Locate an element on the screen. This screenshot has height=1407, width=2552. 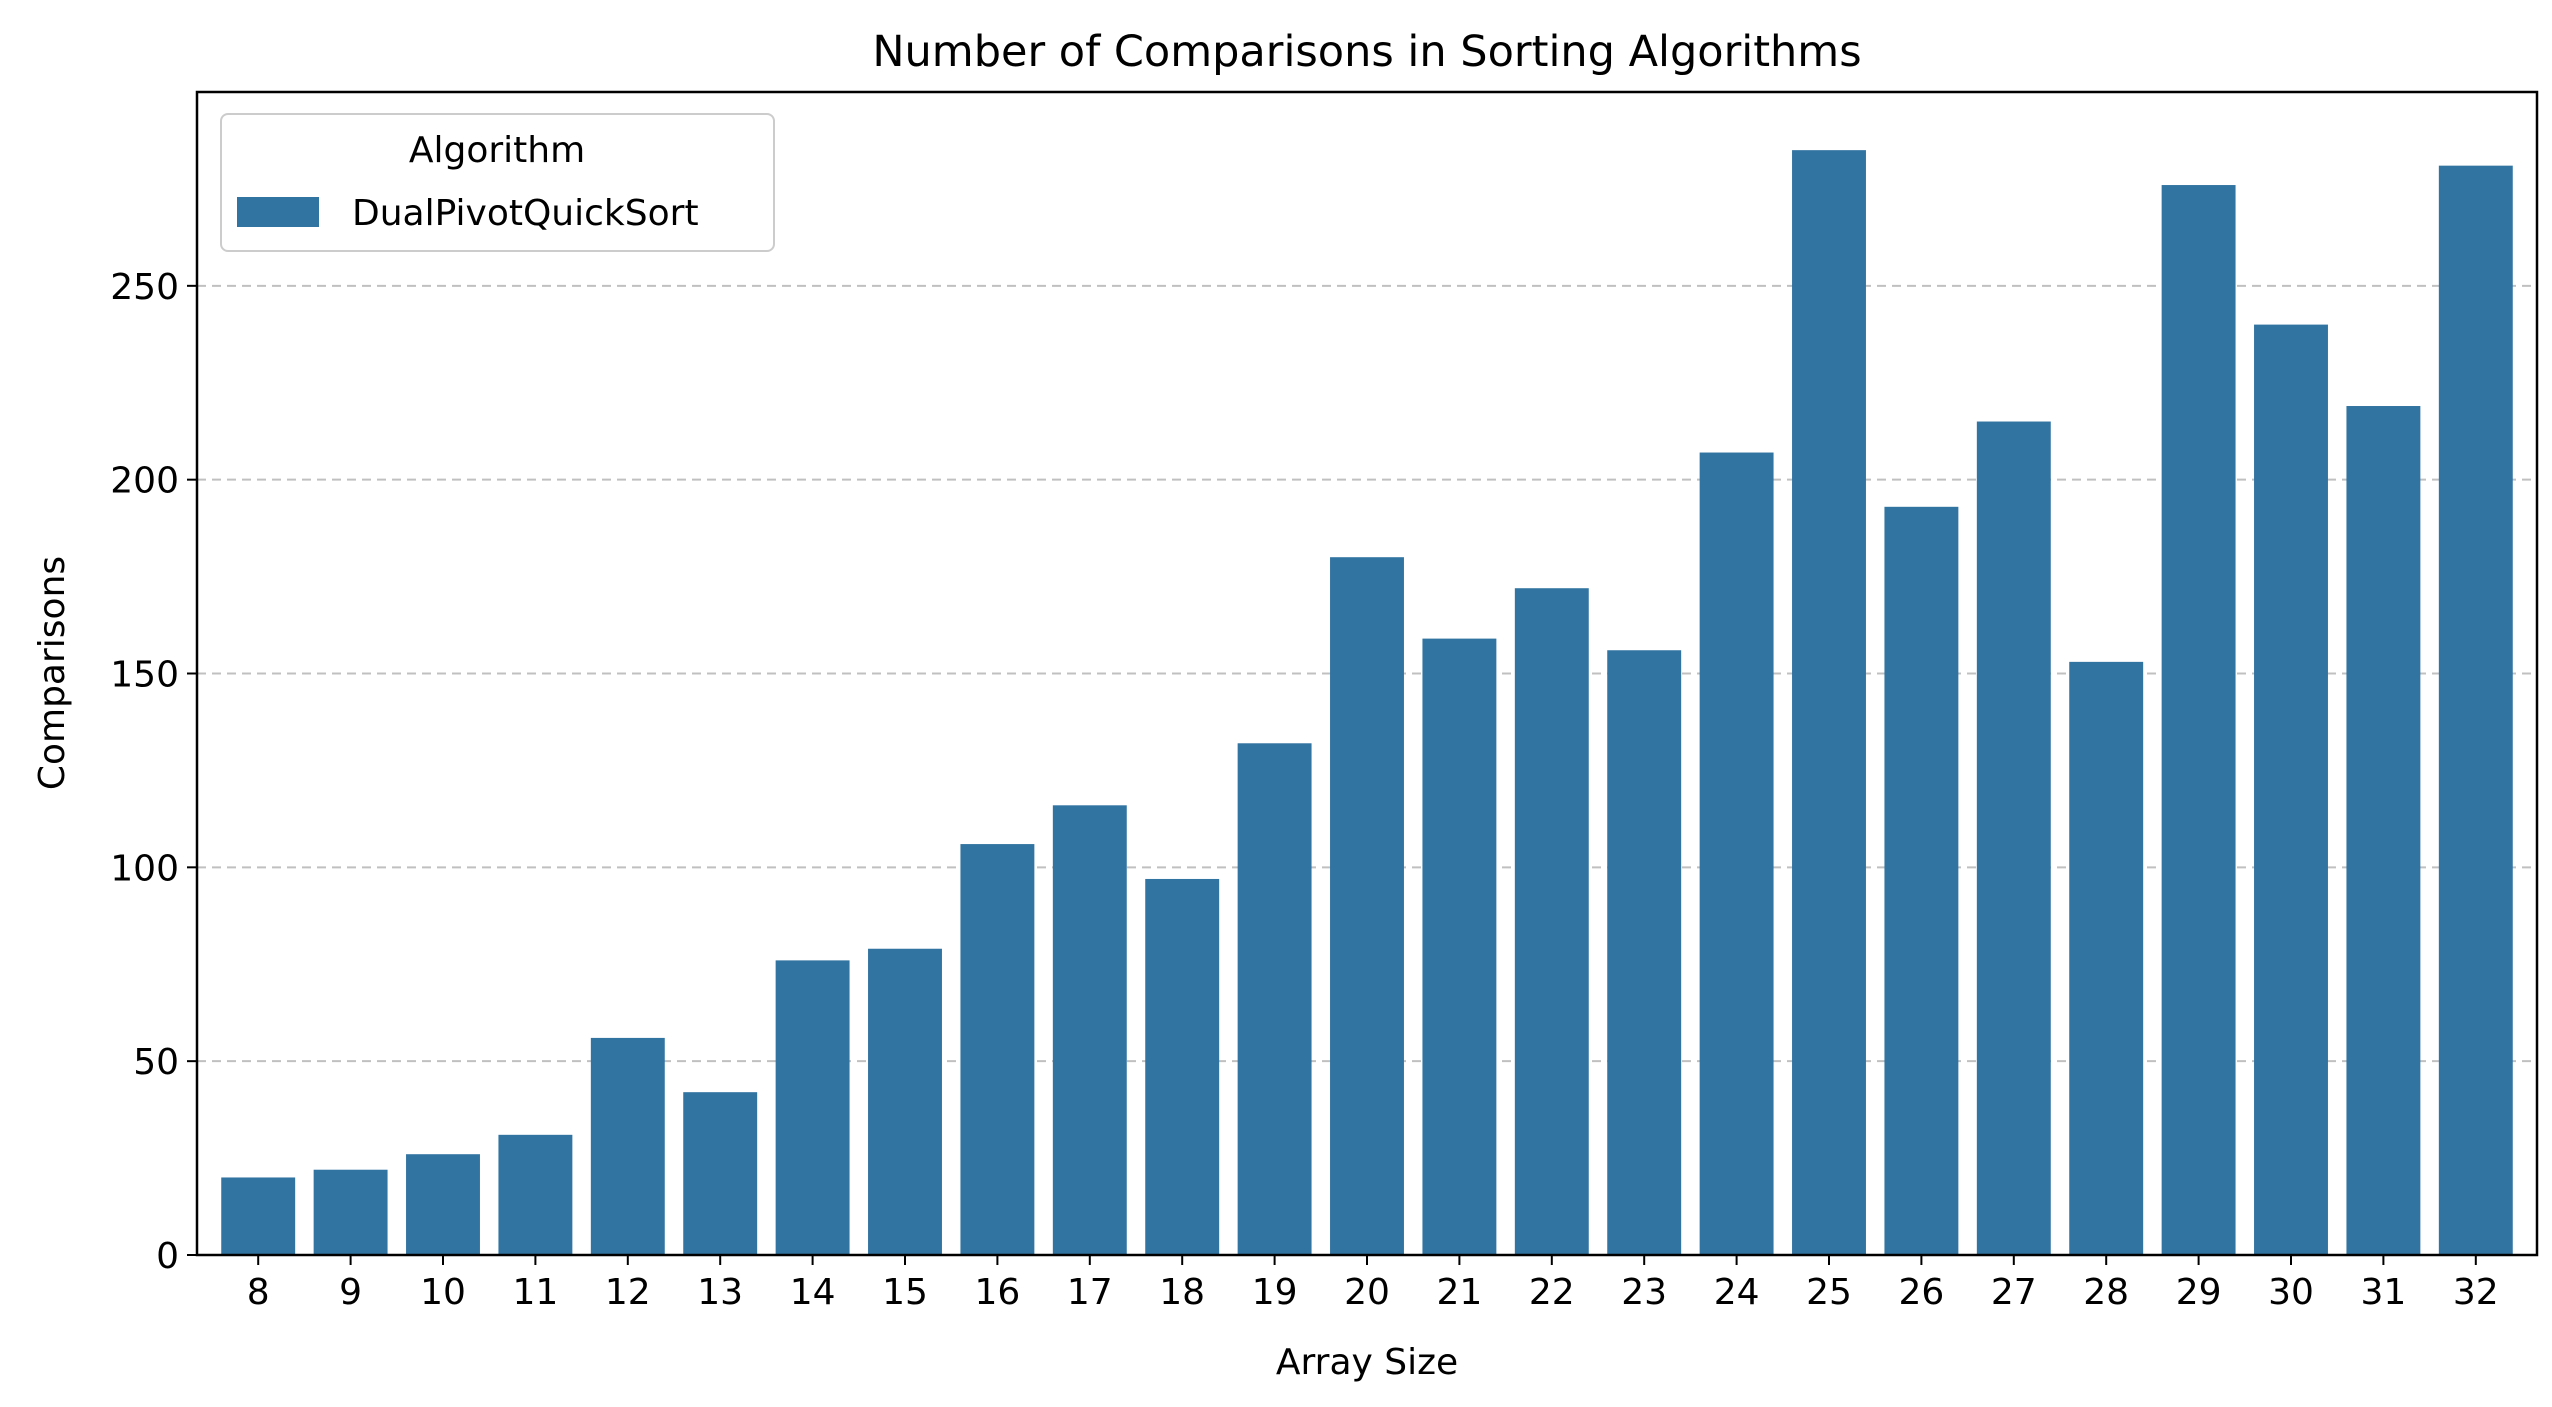
x-tick-label: 20 is located at coordinates (1367, 1292).